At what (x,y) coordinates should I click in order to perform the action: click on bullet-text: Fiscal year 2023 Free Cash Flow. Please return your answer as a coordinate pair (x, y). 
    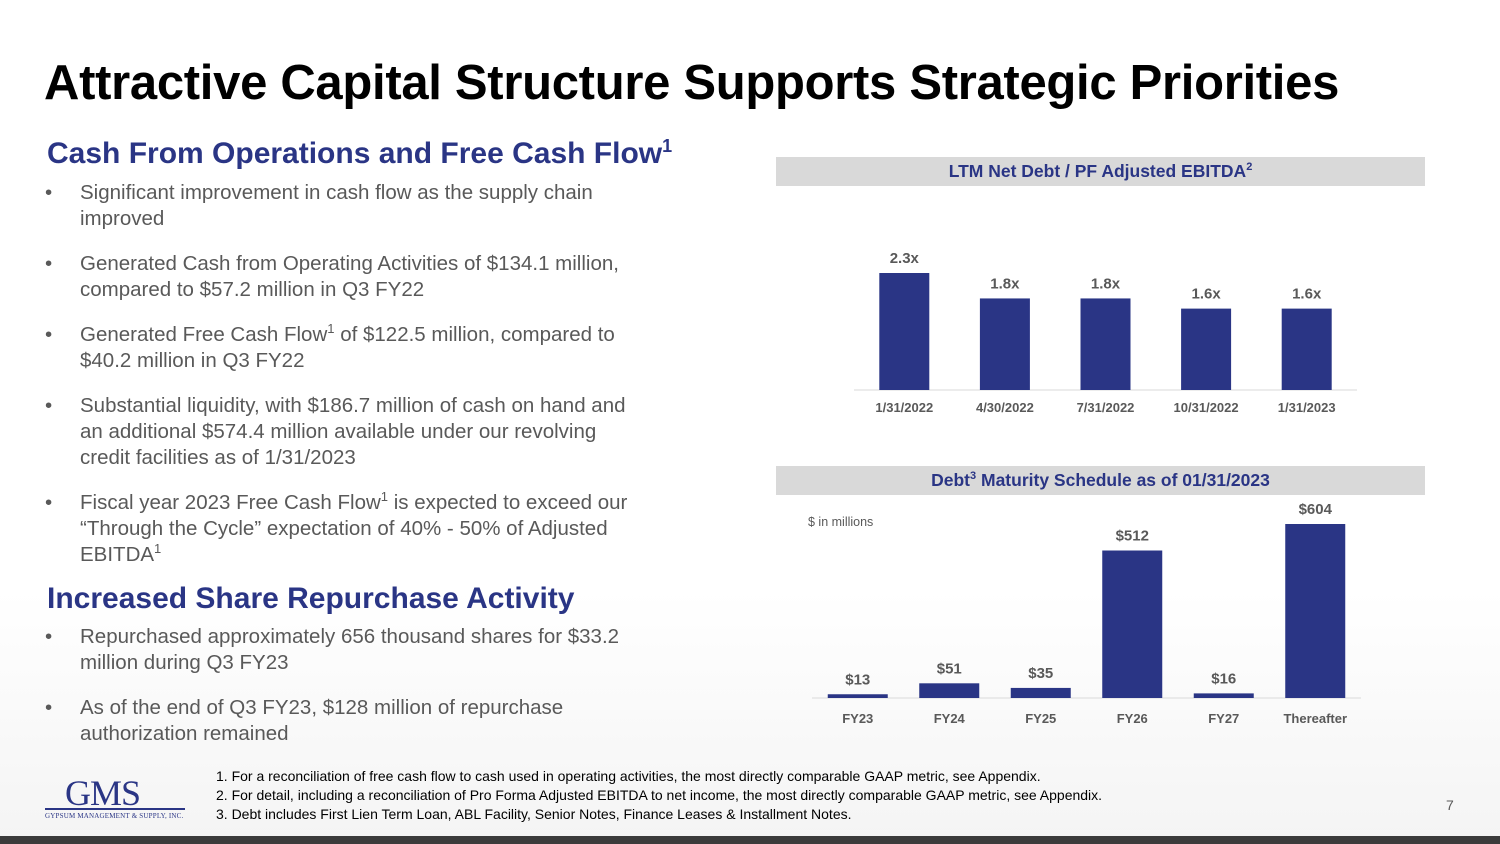
    Looking at the image, I should click on (230, 502).